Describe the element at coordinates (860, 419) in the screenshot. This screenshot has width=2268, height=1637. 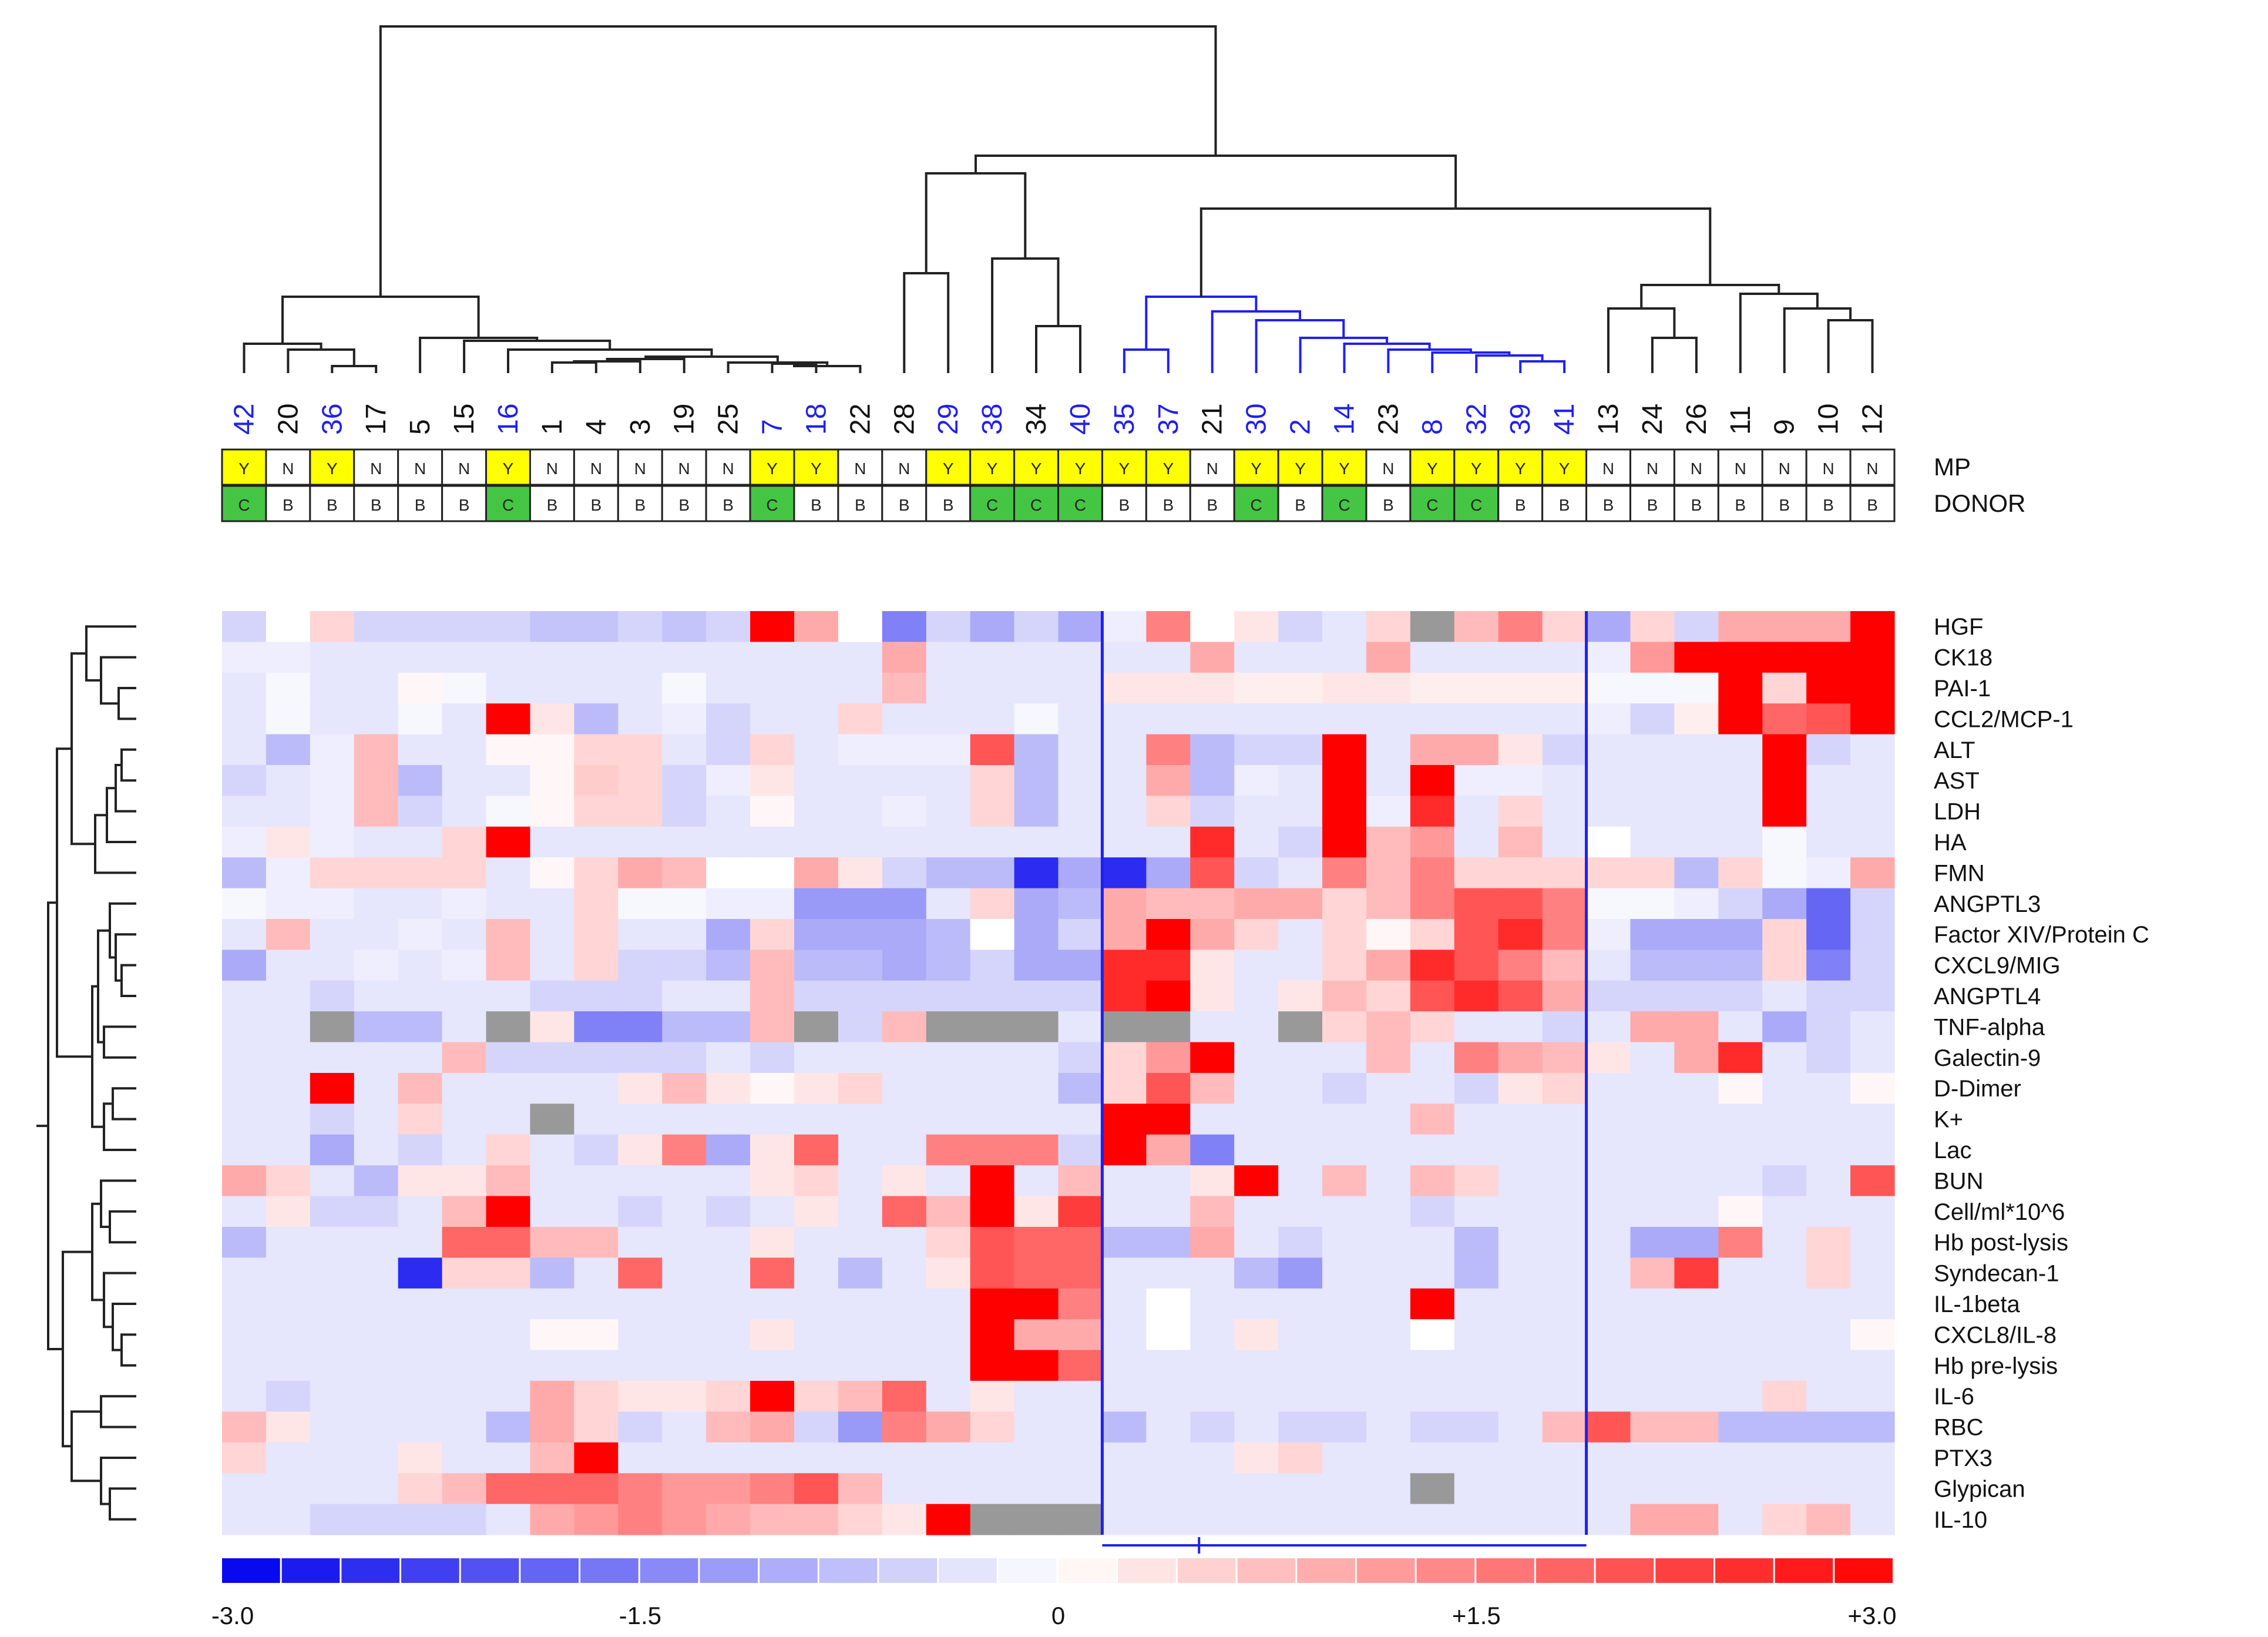
I see `column-label: 22` at that location.